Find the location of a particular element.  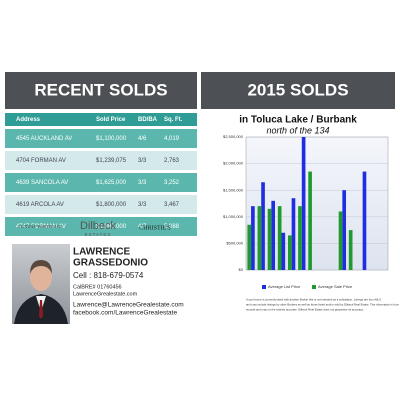

table-cell: 4747 FORMAN AV is located at coordinates (41, 227).